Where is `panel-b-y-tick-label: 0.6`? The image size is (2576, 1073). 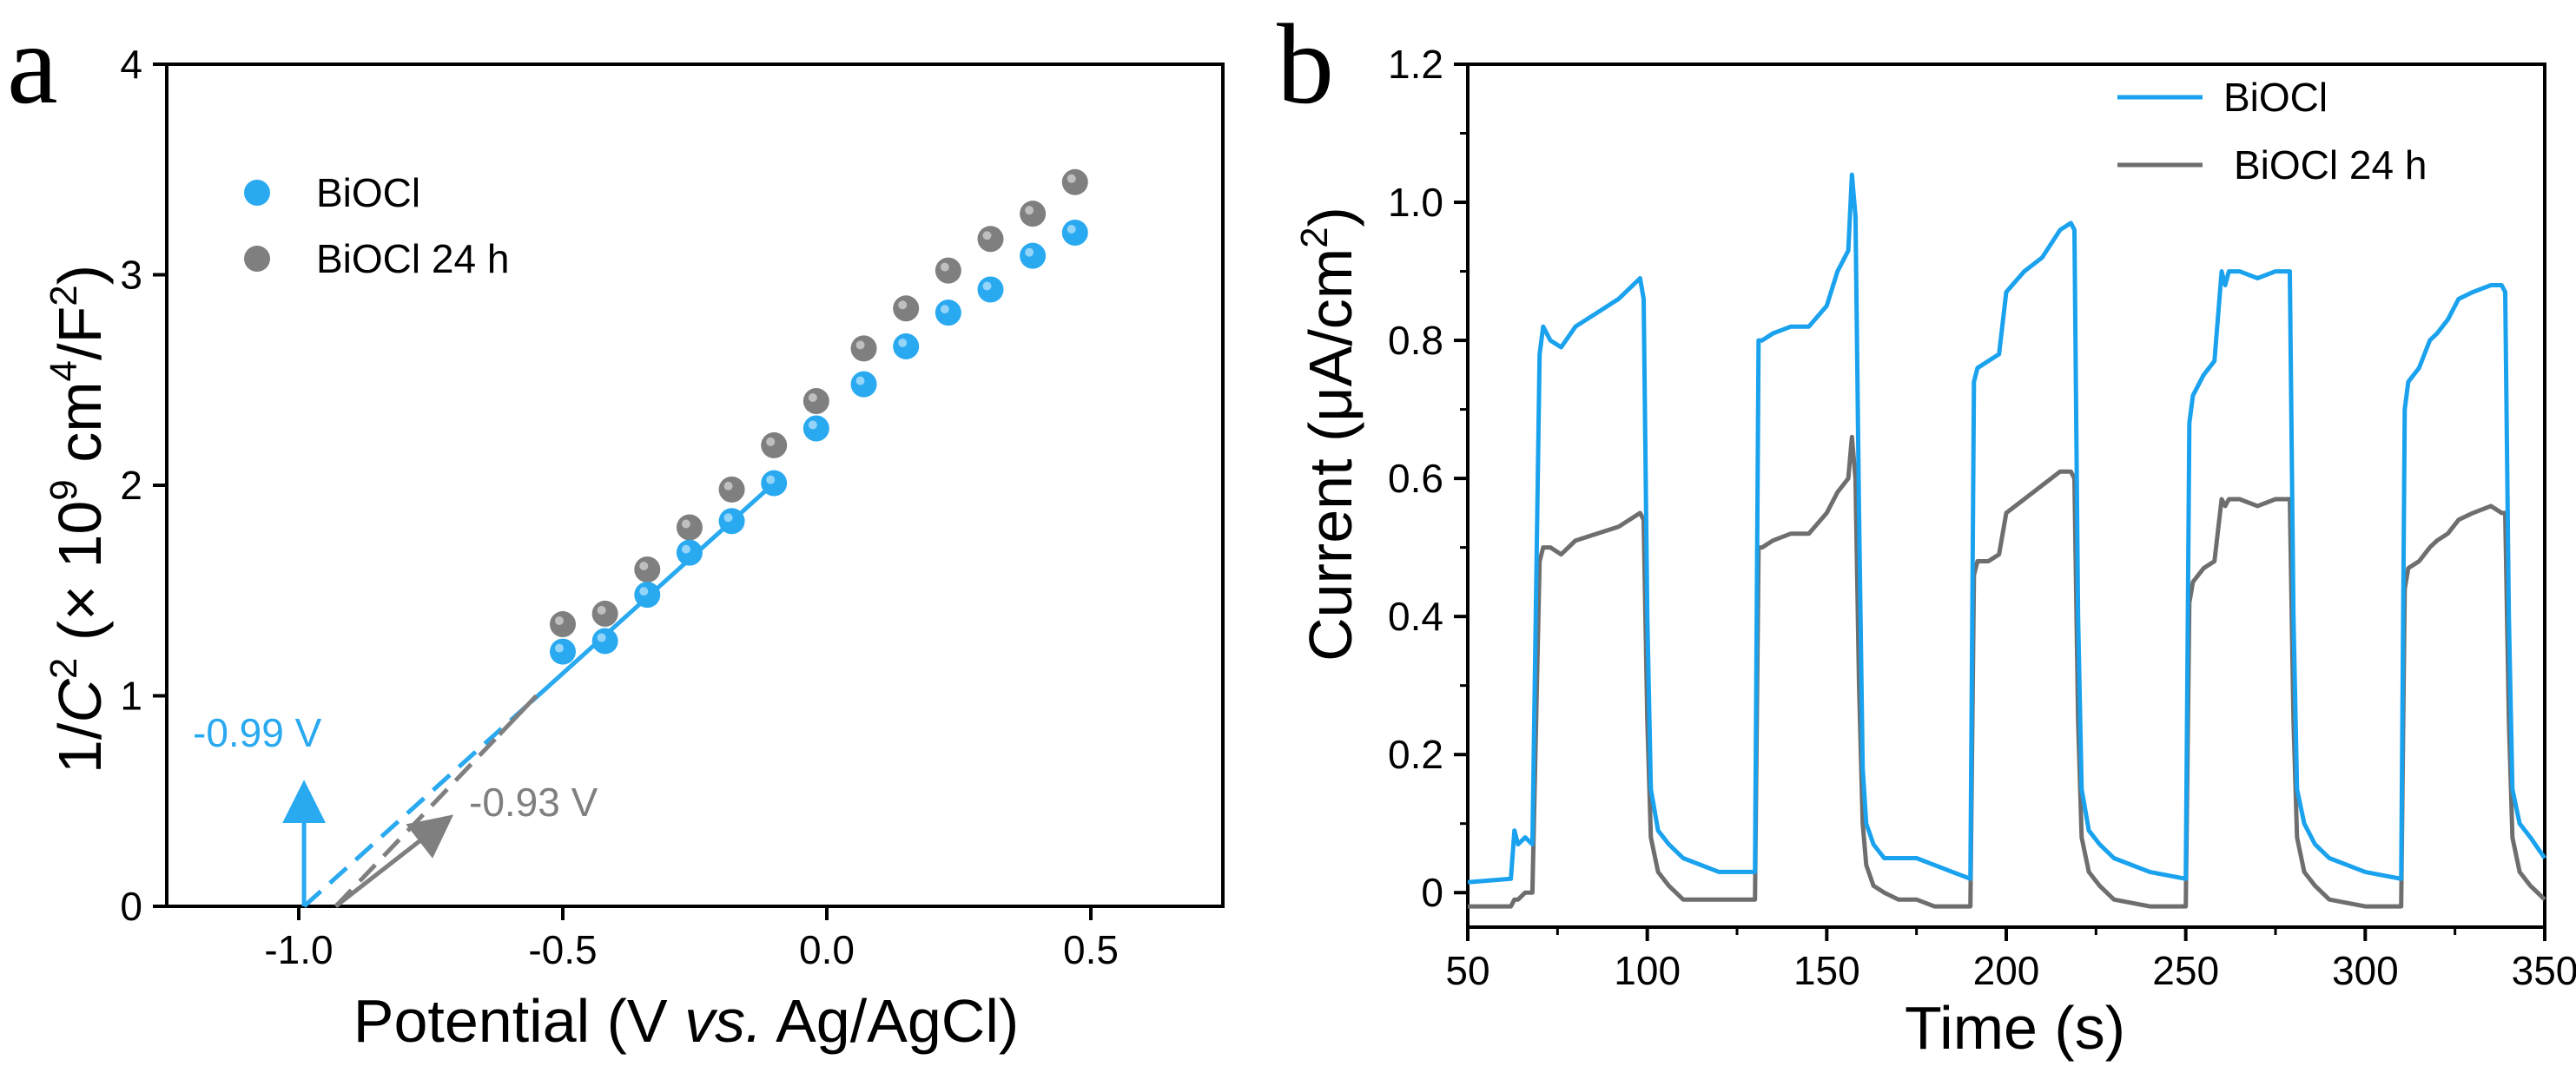
panel-b-y-tick-label: 0.6 is located at coordinates (1415, 478).